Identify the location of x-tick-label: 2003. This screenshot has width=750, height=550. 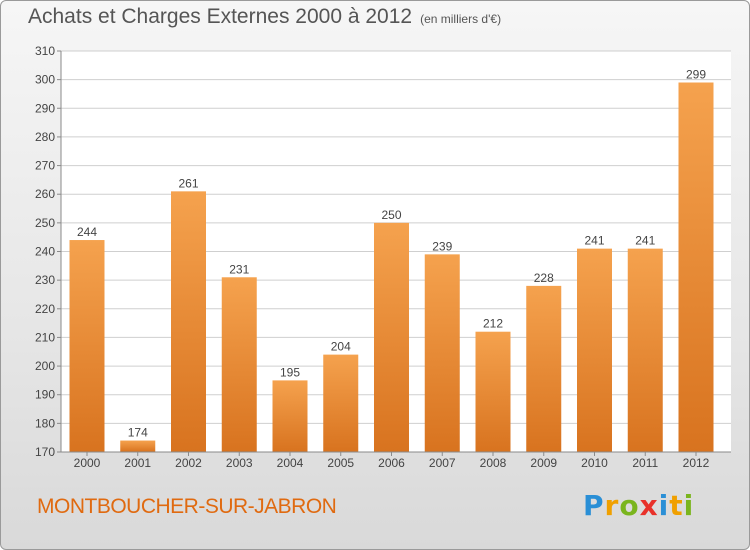
(239, 463).